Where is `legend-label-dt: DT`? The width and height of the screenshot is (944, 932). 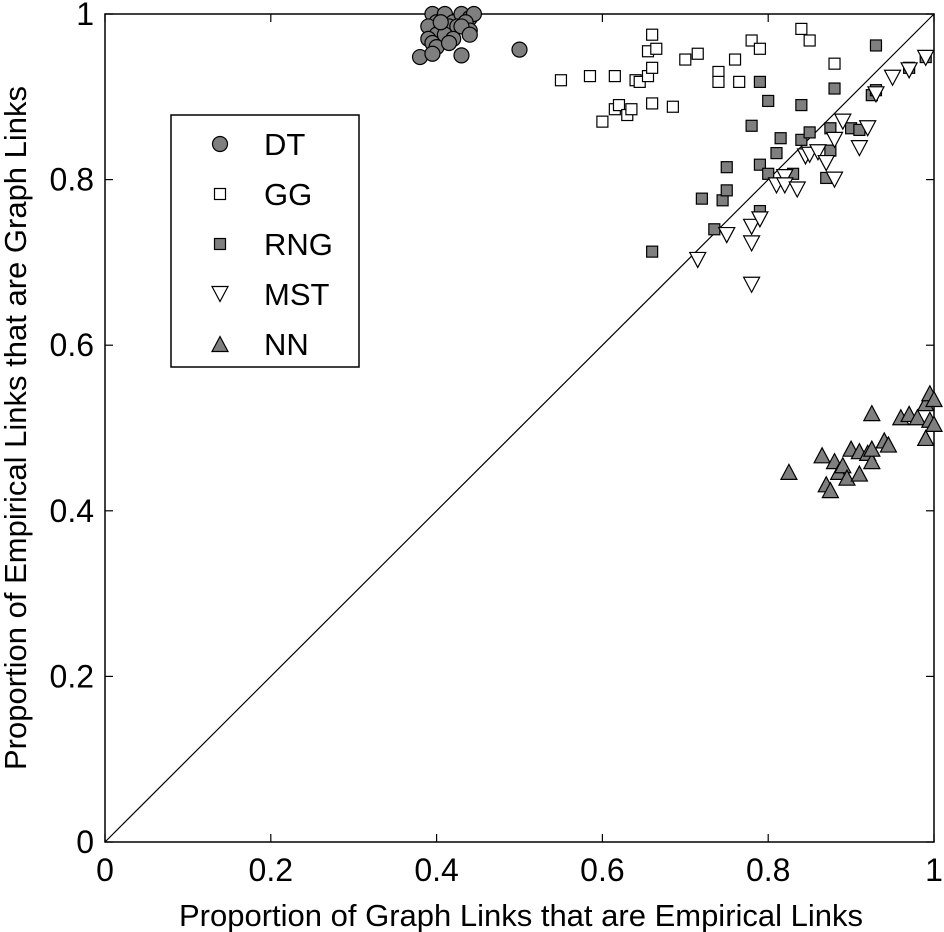 legend-label-dt: DT is located at coordinates (284, 144).